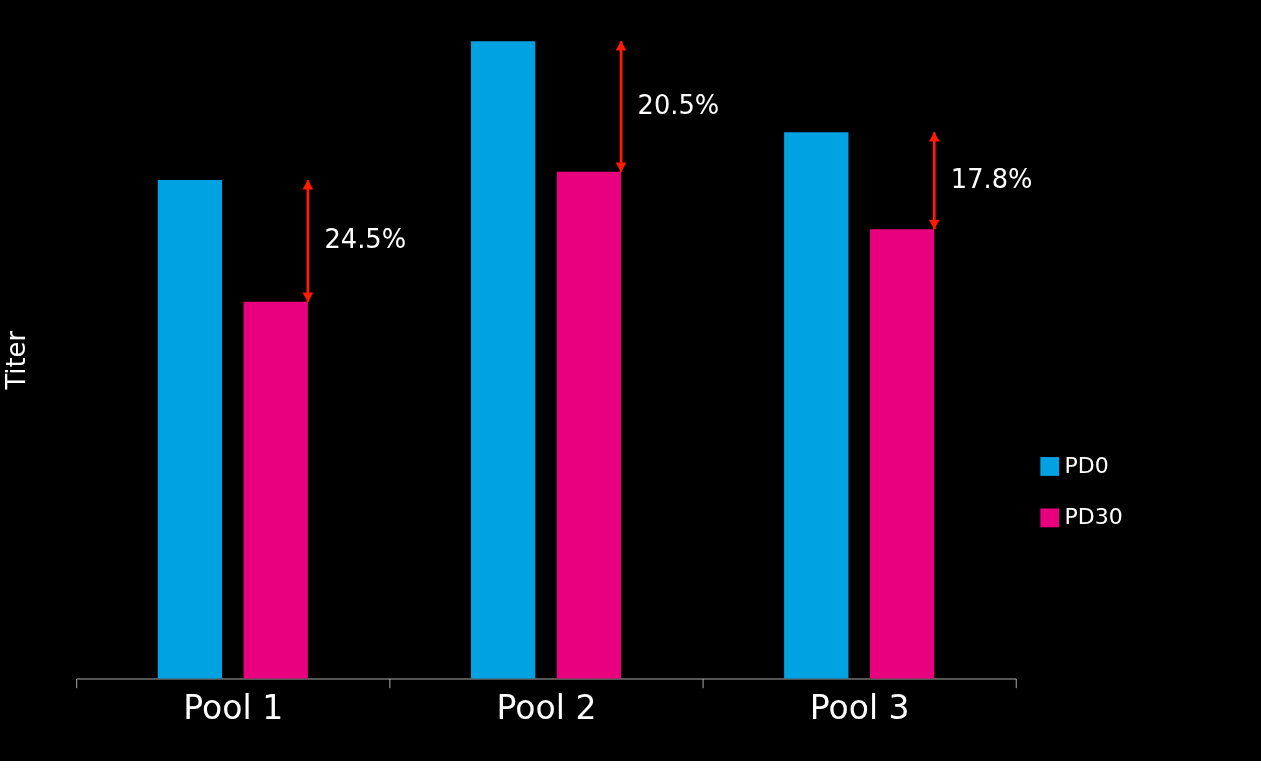 The image size is (1261, 777). Describe the element at coordinates (365, 239) in the screenshot. I see `annotation: 24.5%` at that location.